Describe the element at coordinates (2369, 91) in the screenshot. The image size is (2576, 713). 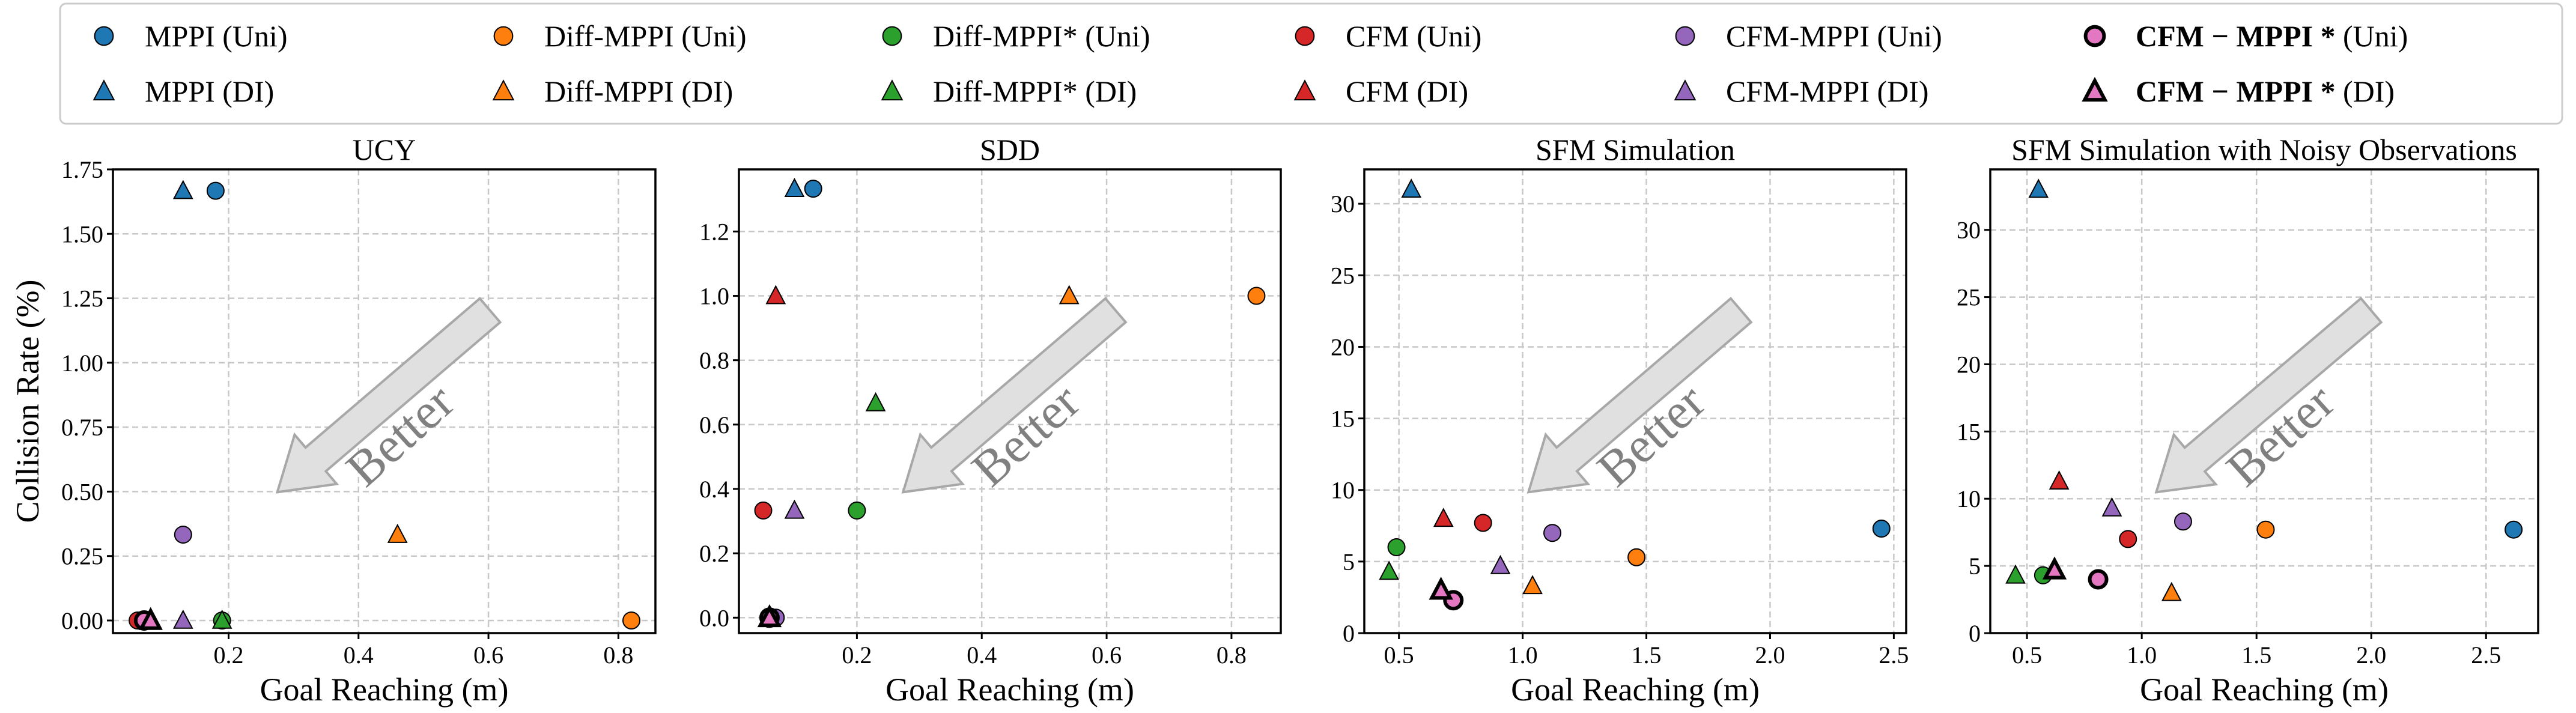
I see `legend-label-suffix: (DI)` at that location.